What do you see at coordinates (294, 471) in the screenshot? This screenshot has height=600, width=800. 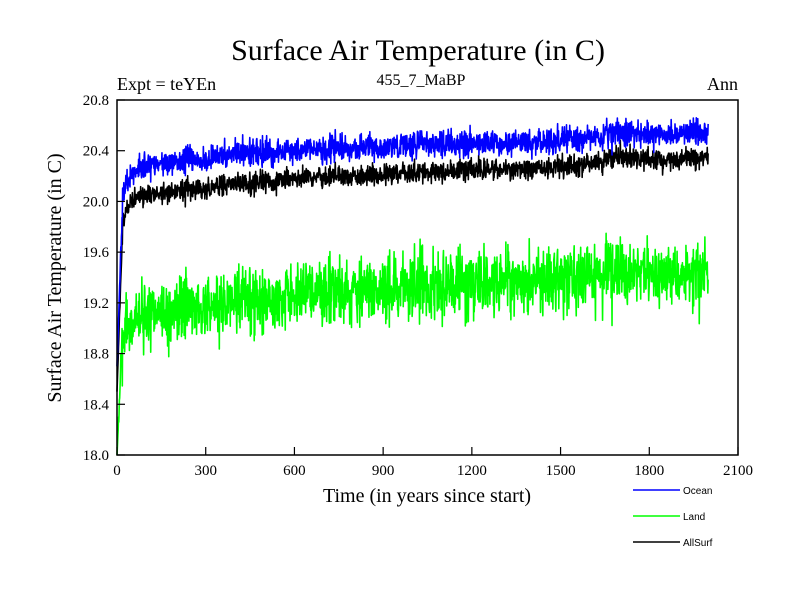 I see `x-tick-label: 600` at bounding box center [294, 471].